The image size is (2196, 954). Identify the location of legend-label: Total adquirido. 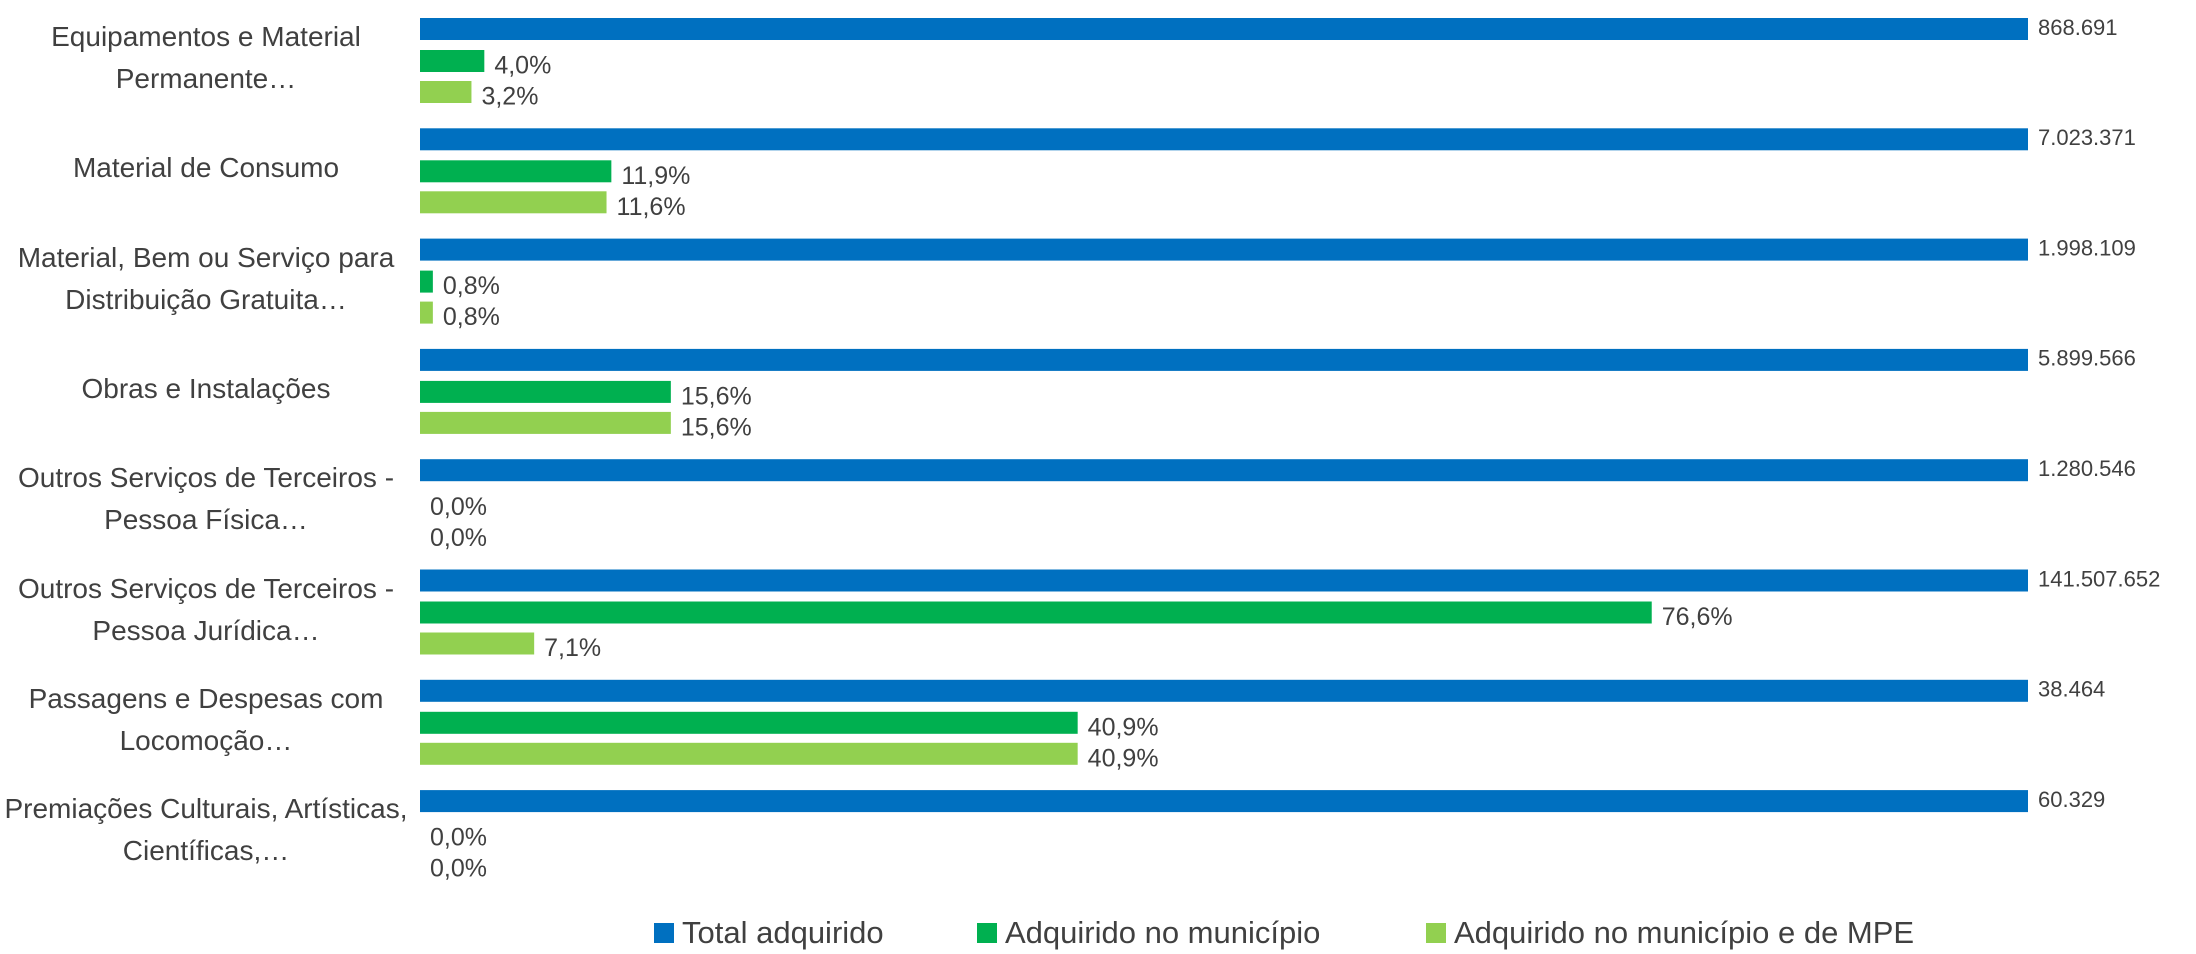
(783, 932).